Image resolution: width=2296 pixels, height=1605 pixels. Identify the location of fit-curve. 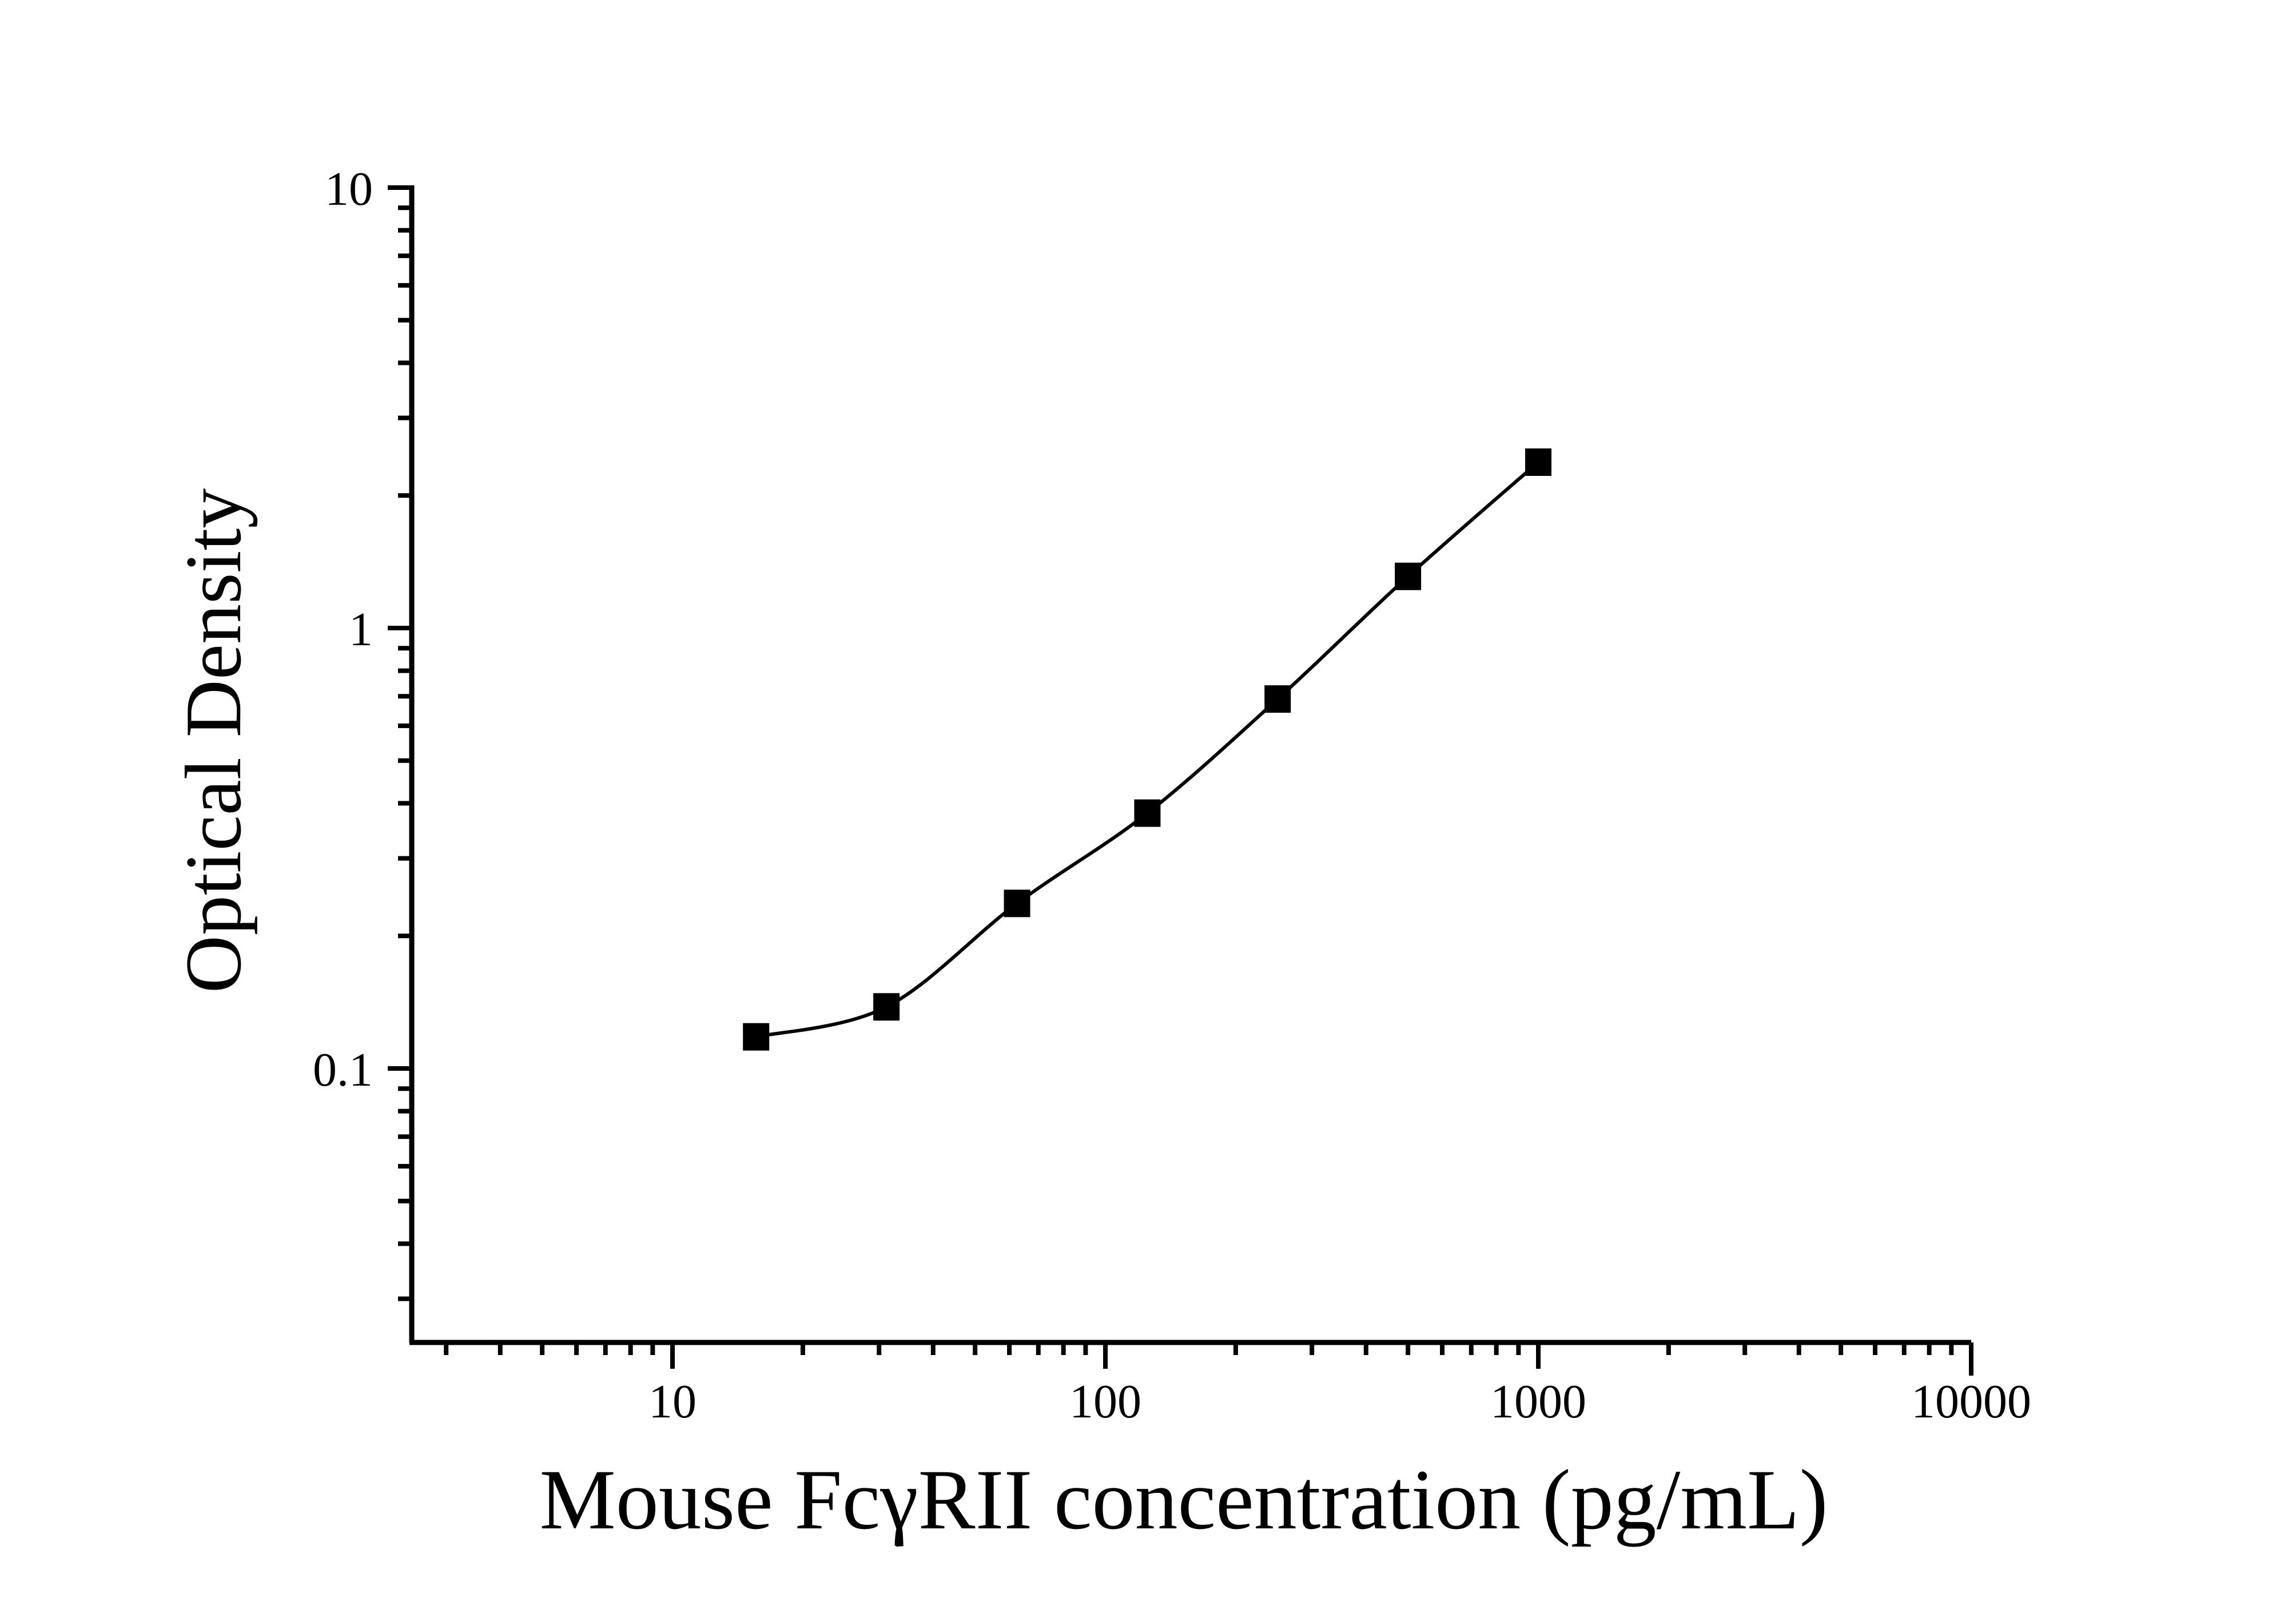
(1147, 749).